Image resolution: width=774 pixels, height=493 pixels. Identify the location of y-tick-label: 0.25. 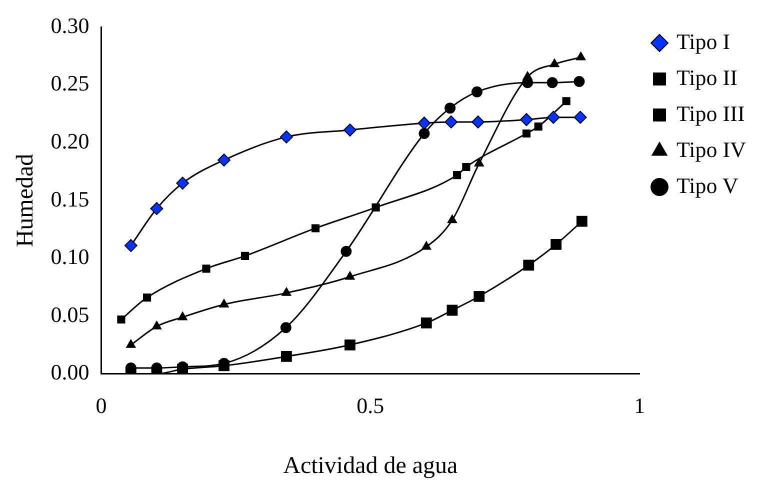
(70, 83).